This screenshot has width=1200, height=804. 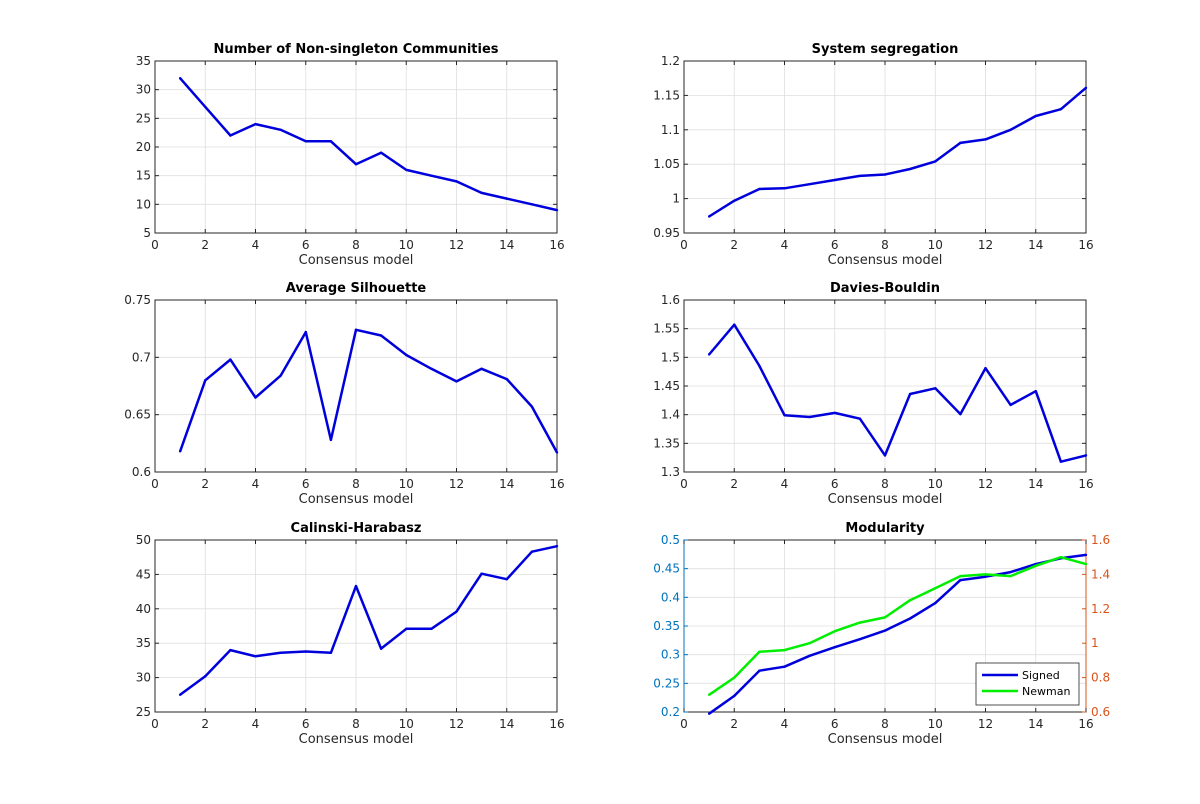 What do you see at coordinates (141, 472) in the screenshot?
I see `y-tick-label: 0.6` at bounding box center [141, 472].